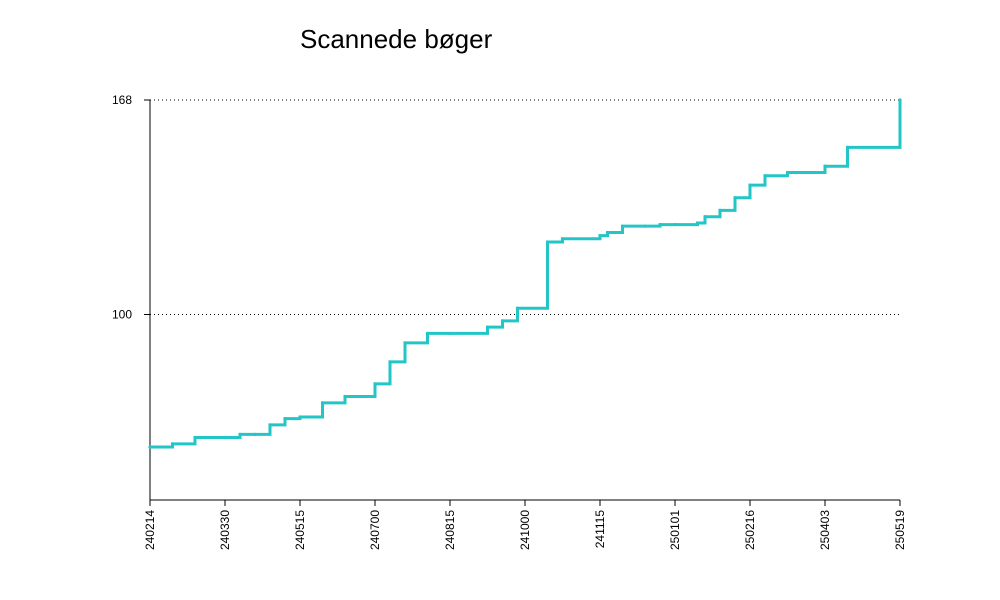 This screenshot has width=1000, height=600. What do you see at coordinates (750, 530) in the screenshot?
I see `x-tick-label: 250216` at bounding box center [750, 530].